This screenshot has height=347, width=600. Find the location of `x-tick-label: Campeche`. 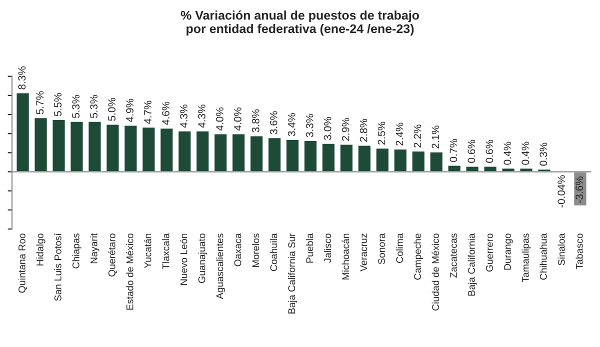

x-tick-label: Campeche is located at coordinates (418, 257).